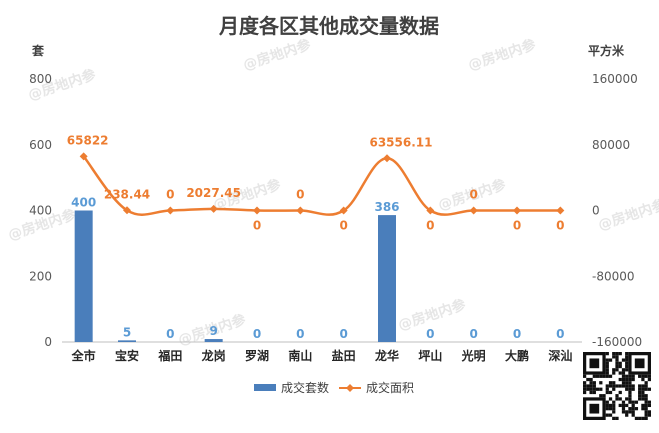  Describe the element at coordinates (390, 387) in the screenshot. I see `legend-line-label: 成交面积` at that location.